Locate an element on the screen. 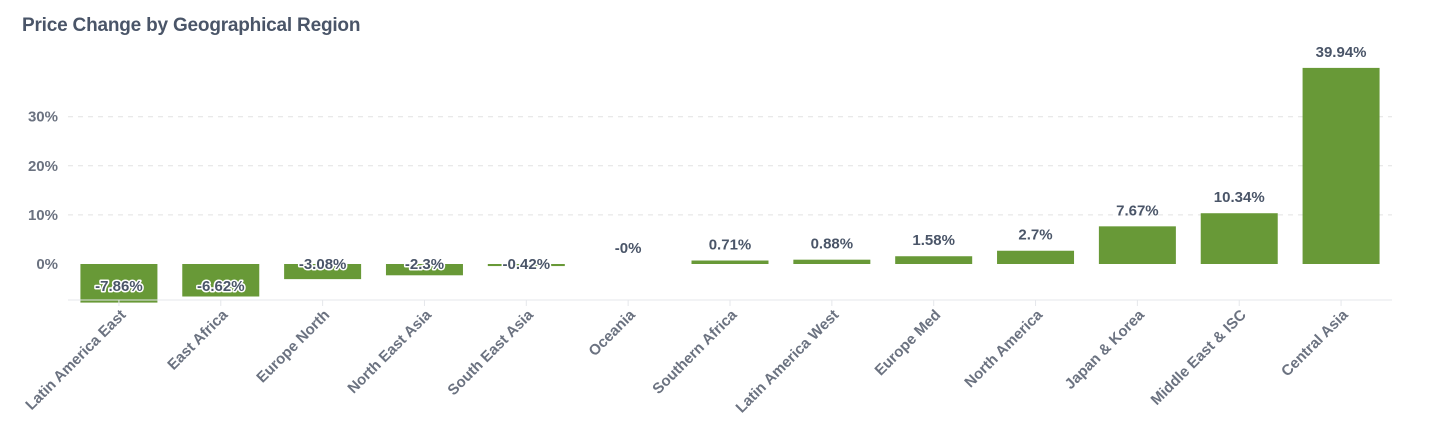  y-tick-label: 0% is located at coordinates (47, 264).